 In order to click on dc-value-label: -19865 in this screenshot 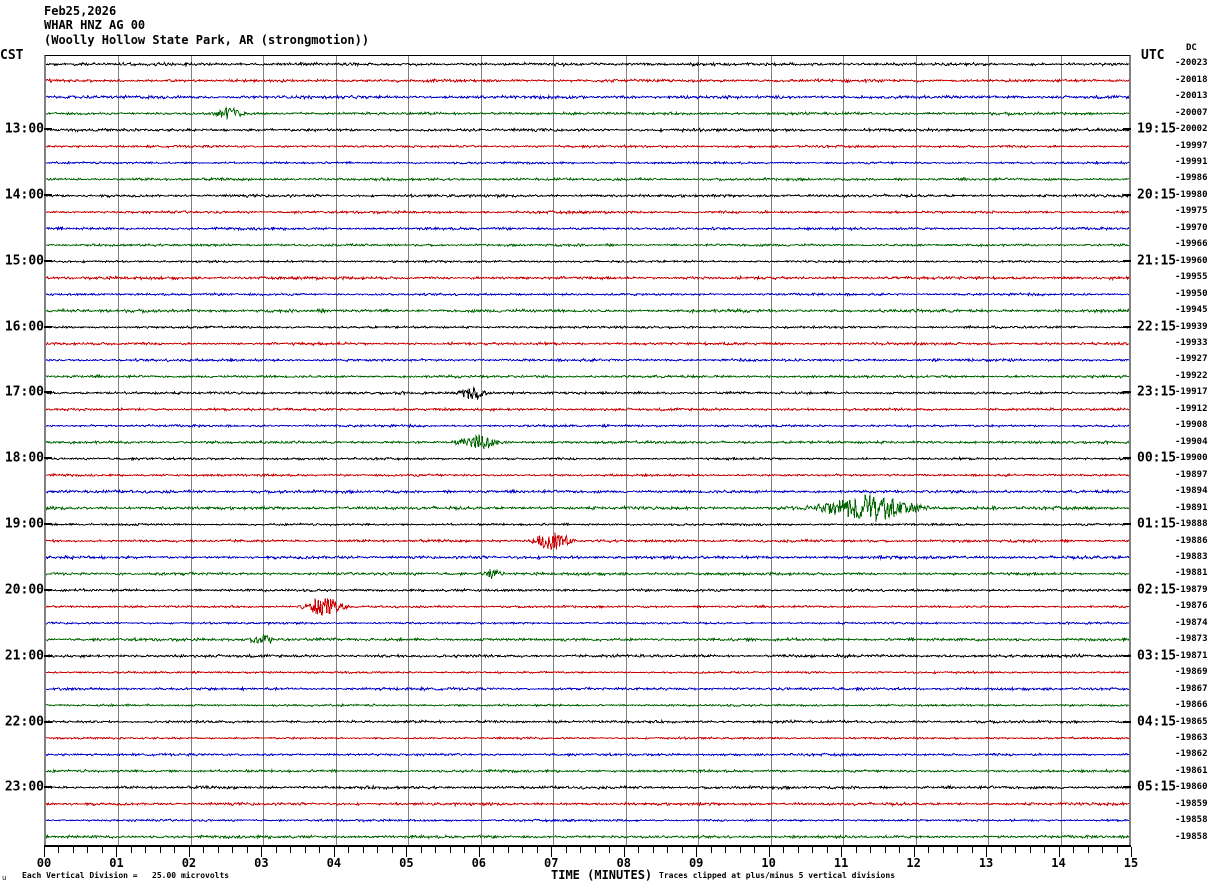, I will do `click(1191, 721)`.